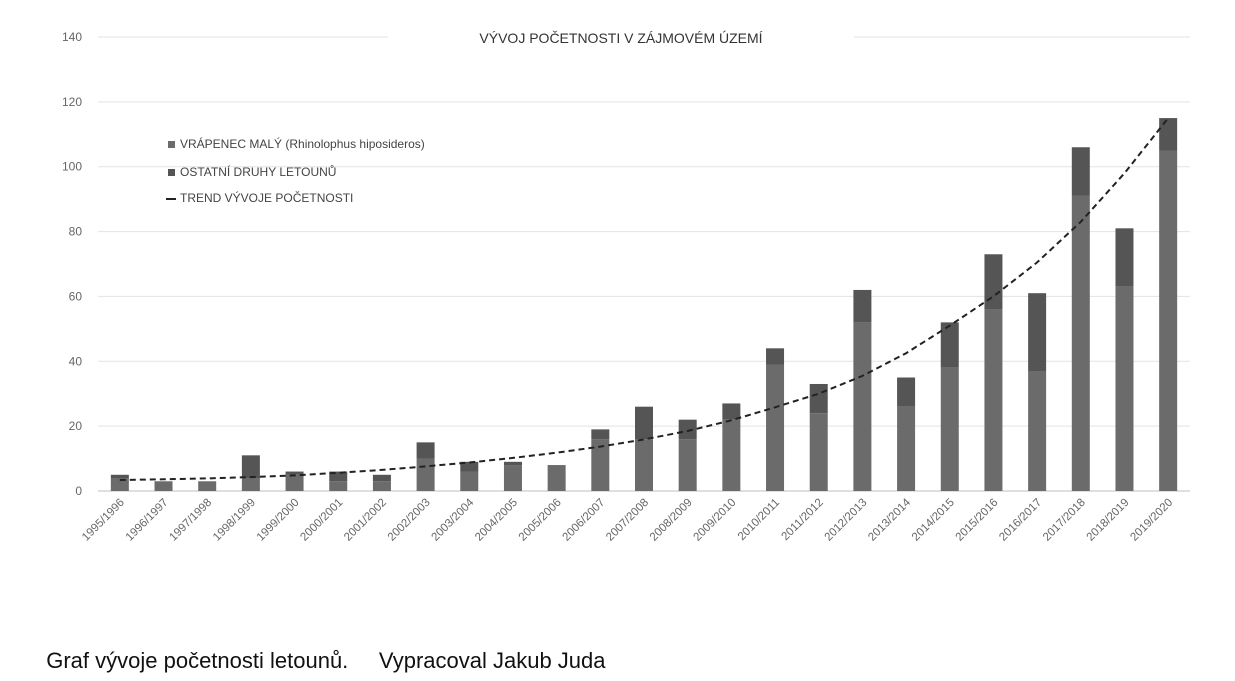 The width and height of the screenshot is (1235, 681). What do you see at coordinates (671, 520) in the screenshot?
I see `x-tick-label: 2008/2009` at bounding box center [671, 520].